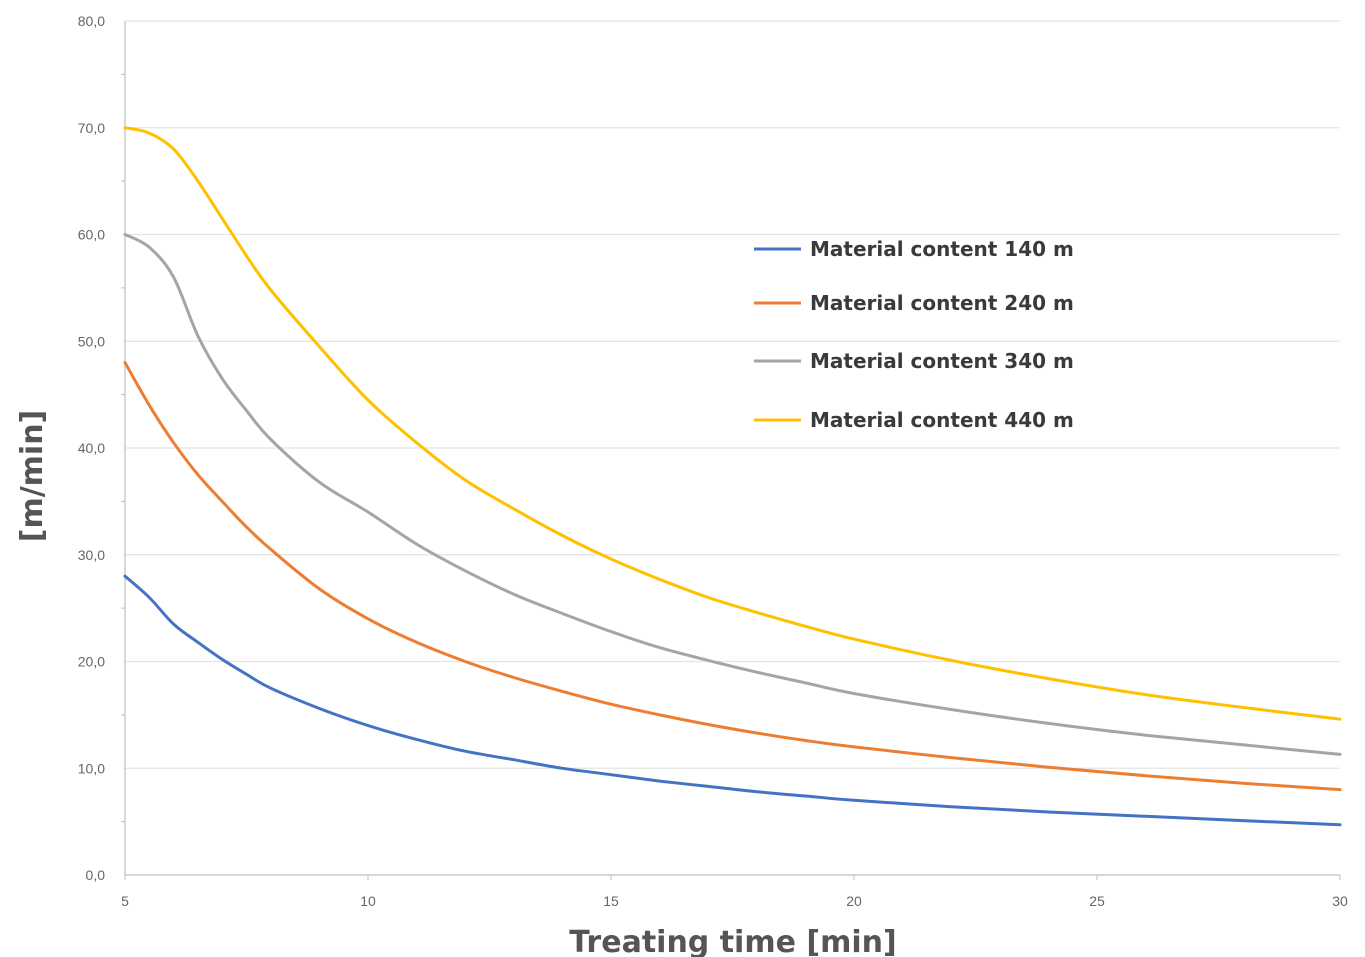  What do you see at coordinates (32, 476) in the screenshot?
I see `y-axis-title: [m/min]` at bounding box center [32, 476].